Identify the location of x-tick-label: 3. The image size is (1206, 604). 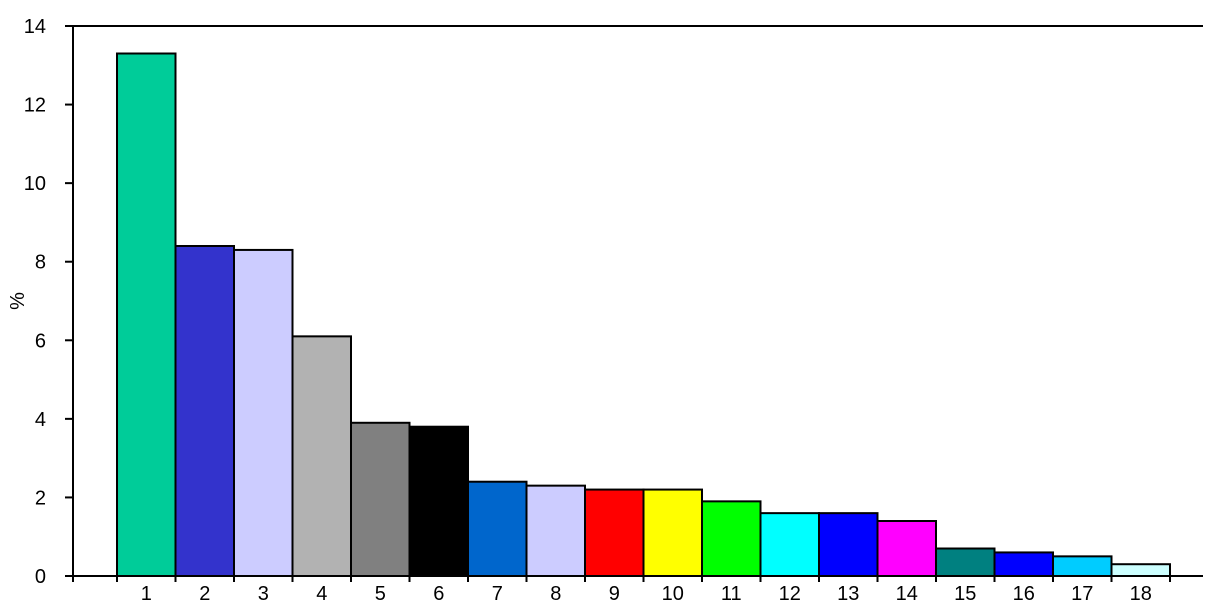
(263, 593).